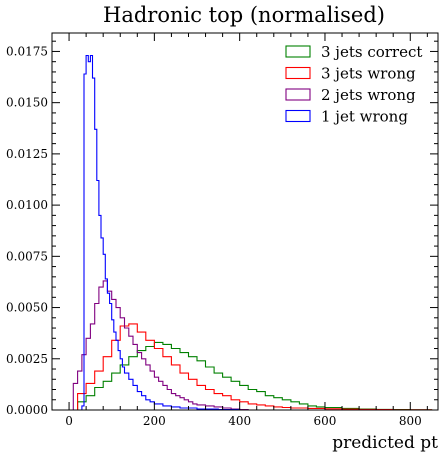  Describe the element at coordinates (244, 15) in the screenshot. I see `chart-title: Hadronic top (normalised)` at that location.